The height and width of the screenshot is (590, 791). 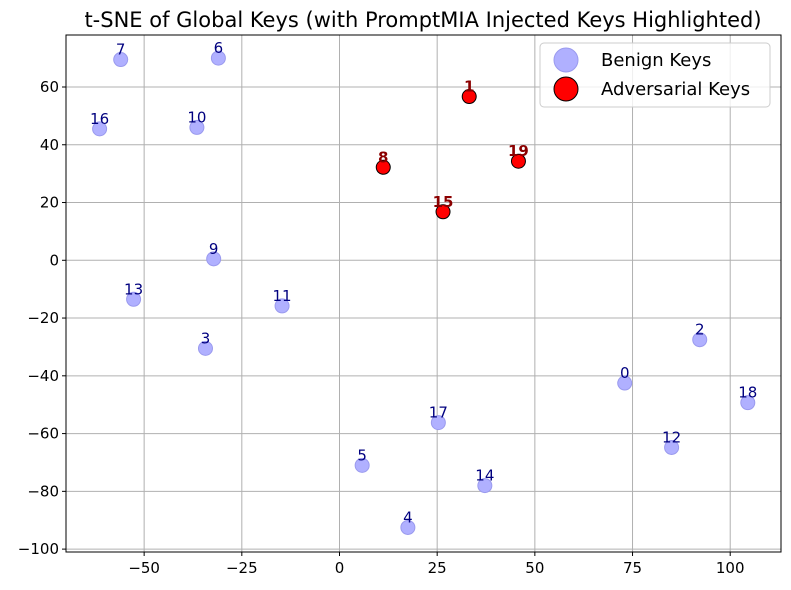 I want to click on point-label: 3, so click(x=206, y=338).